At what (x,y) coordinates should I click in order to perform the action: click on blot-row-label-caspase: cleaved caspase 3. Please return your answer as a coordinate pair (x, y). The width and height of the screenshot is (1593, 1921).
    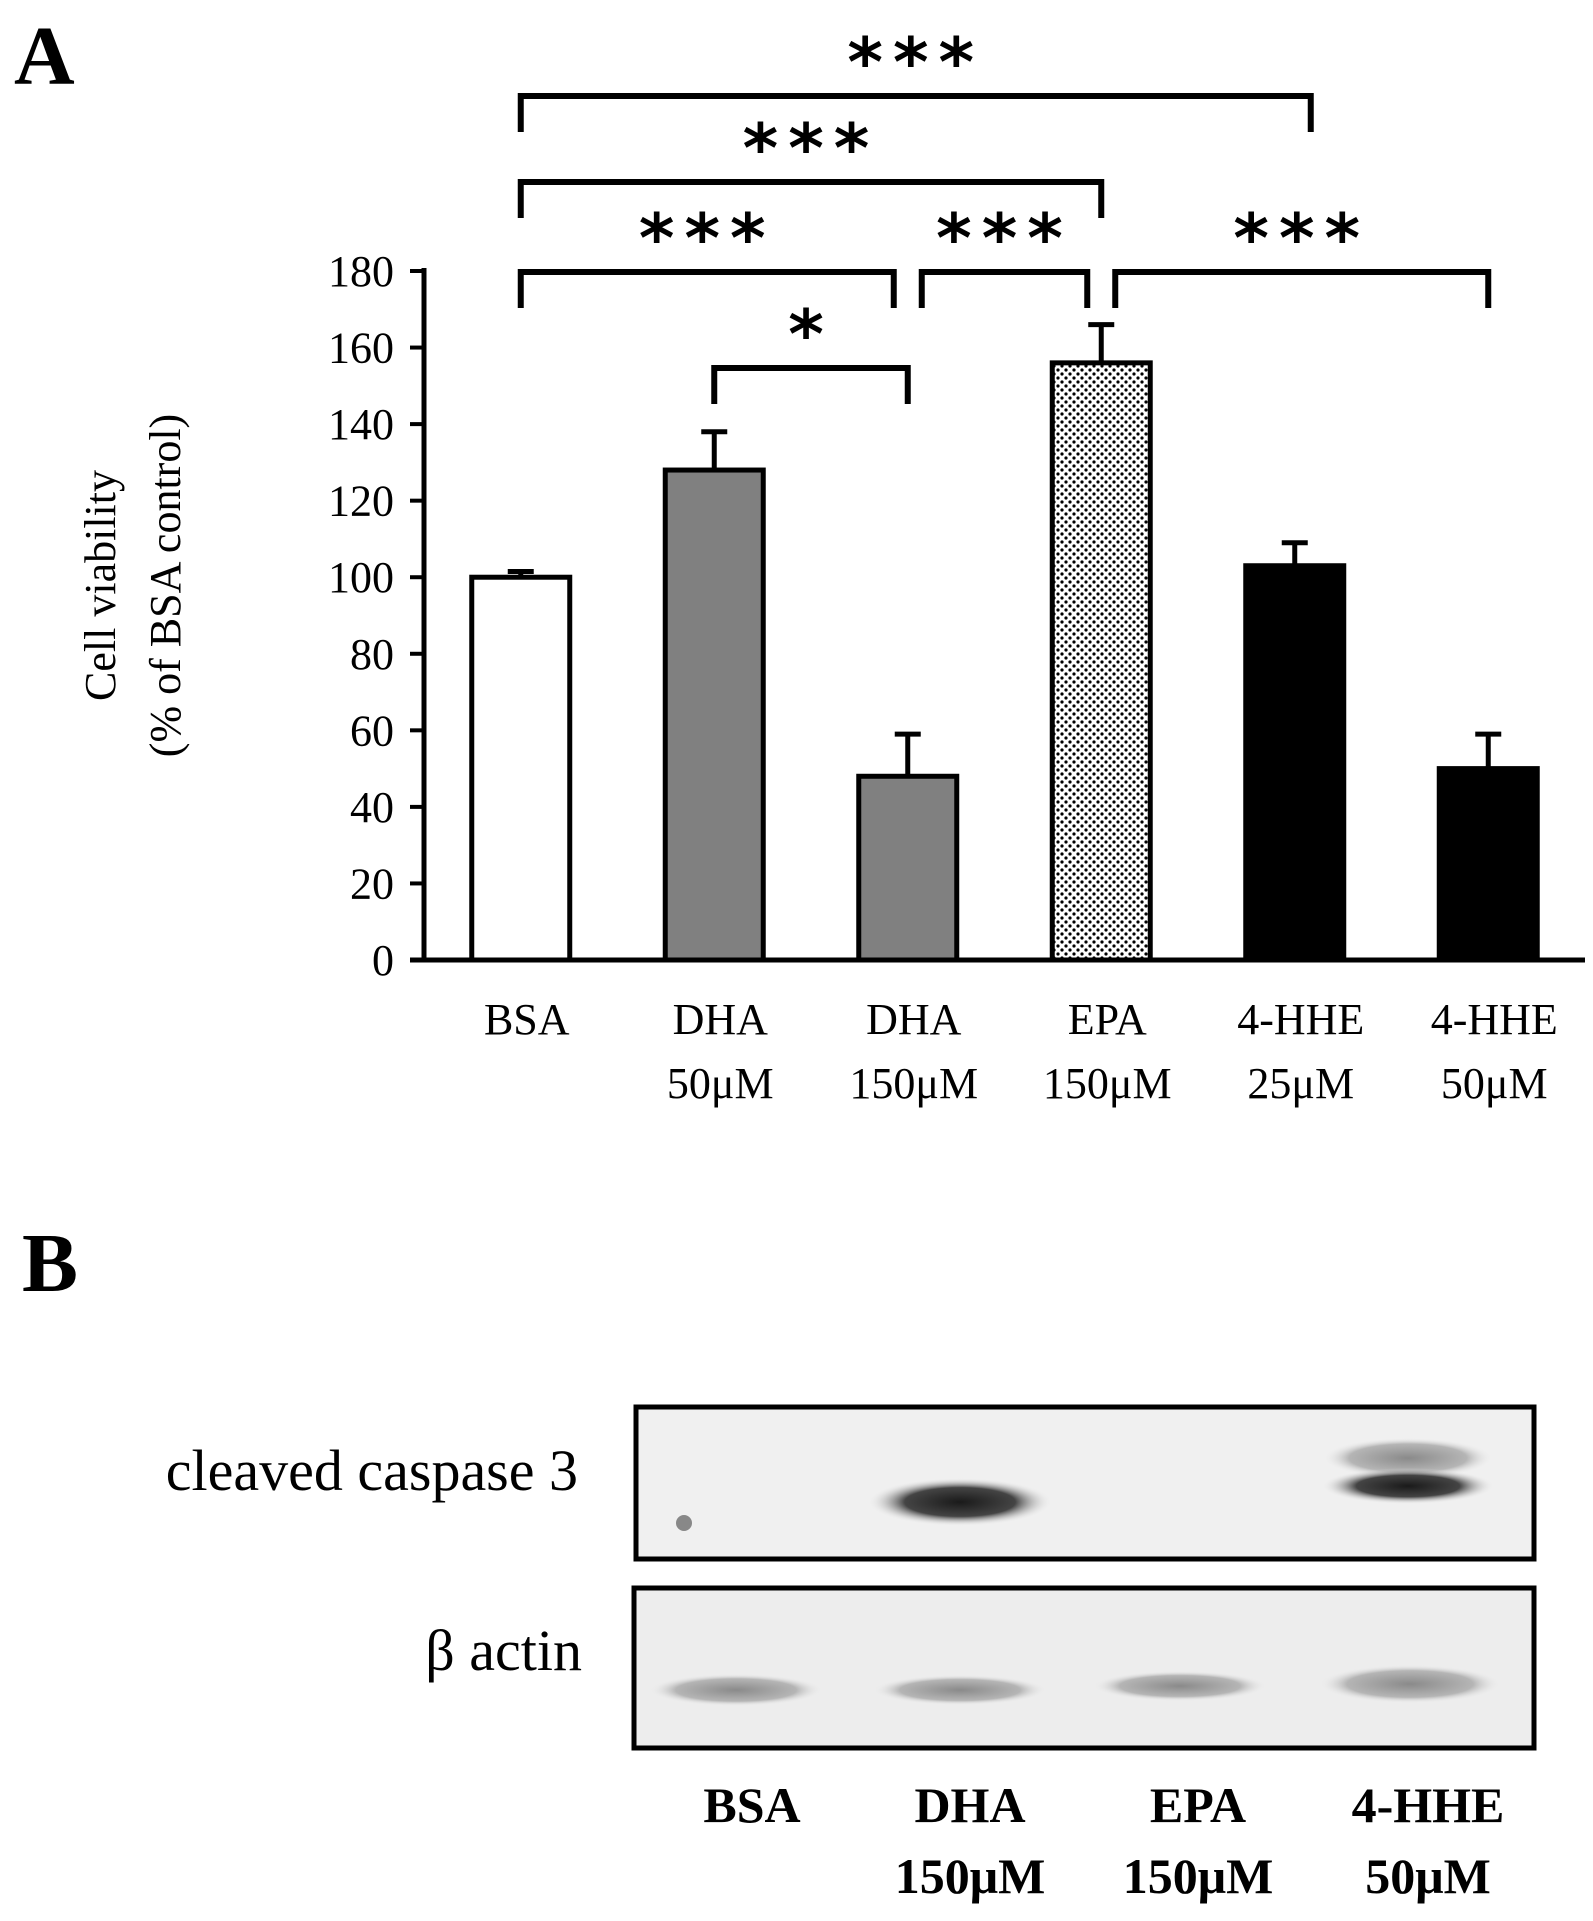
    Looking at the image, I should click on (372, 1470).